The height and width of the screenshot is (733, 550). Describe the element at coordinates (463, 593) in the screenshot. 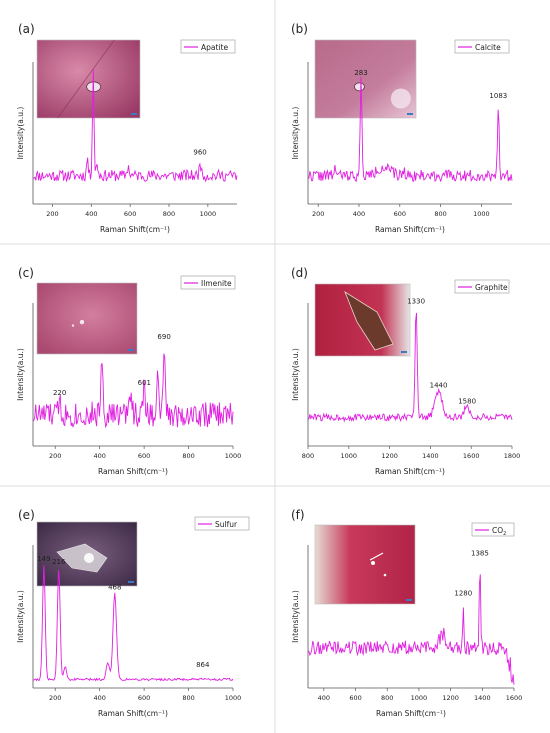

I see `peak-annotation: 1280` at that location.